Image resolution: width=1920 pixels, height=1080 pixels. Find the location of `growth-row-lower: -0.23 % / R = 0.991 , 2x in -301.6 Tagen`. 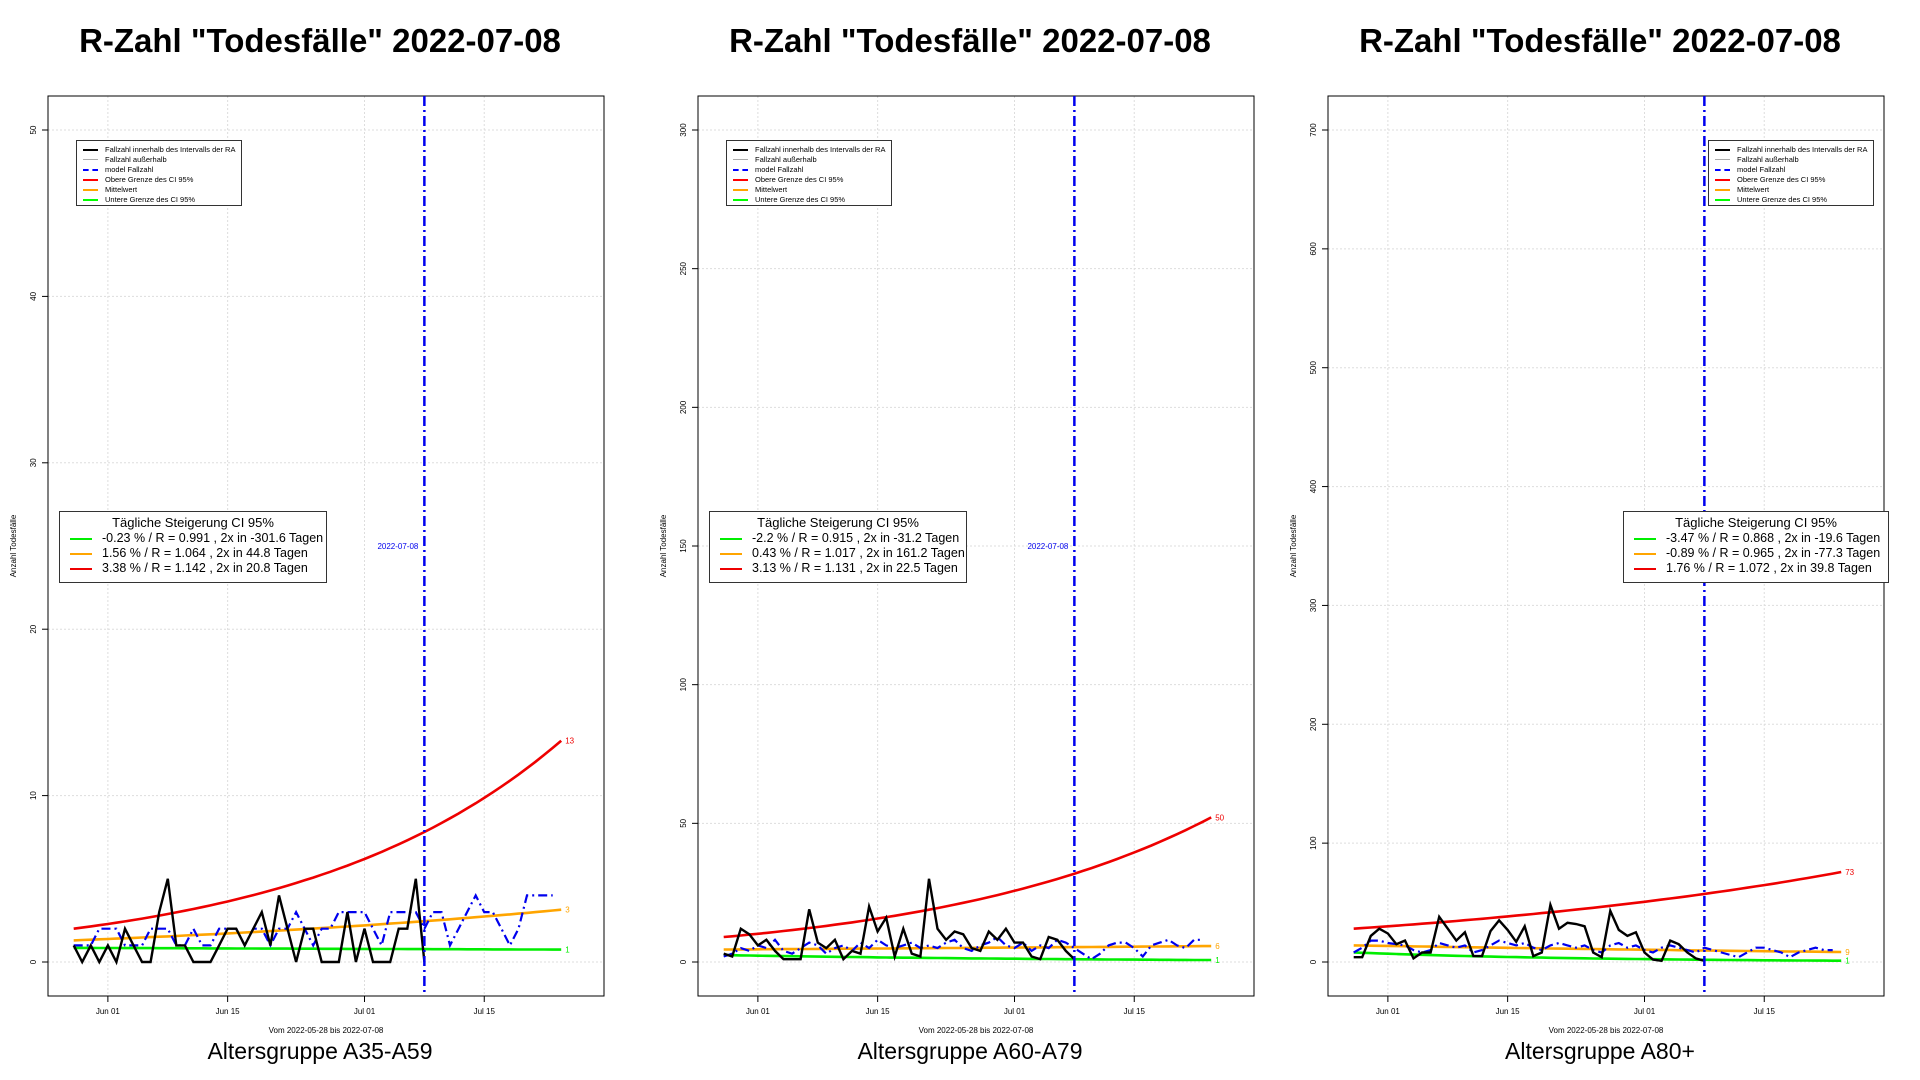

growth-row-lower: -0.23 % / R = 0.991 , 2x in -301.6 Tagen is located at coordinates (195, 538).